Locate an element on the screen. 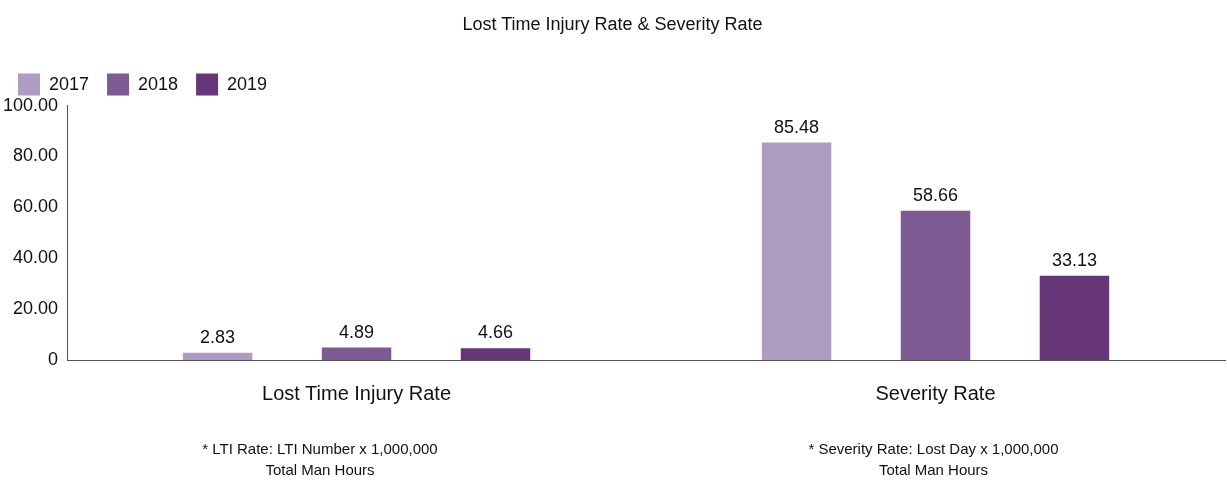 The height and width of the screenshot is (494, 1227). y-tick-label: 80.00 is located at coordinates (36, 155).